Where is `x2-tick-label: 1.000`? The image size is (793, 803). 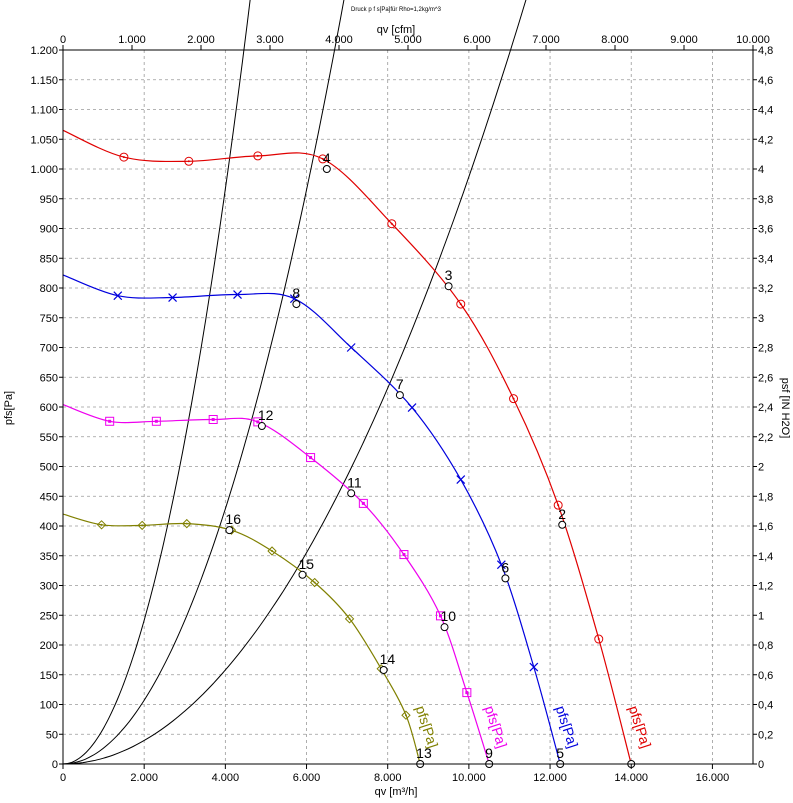
x2-tick-label: 1.000 is located at coordinates (132, 40).